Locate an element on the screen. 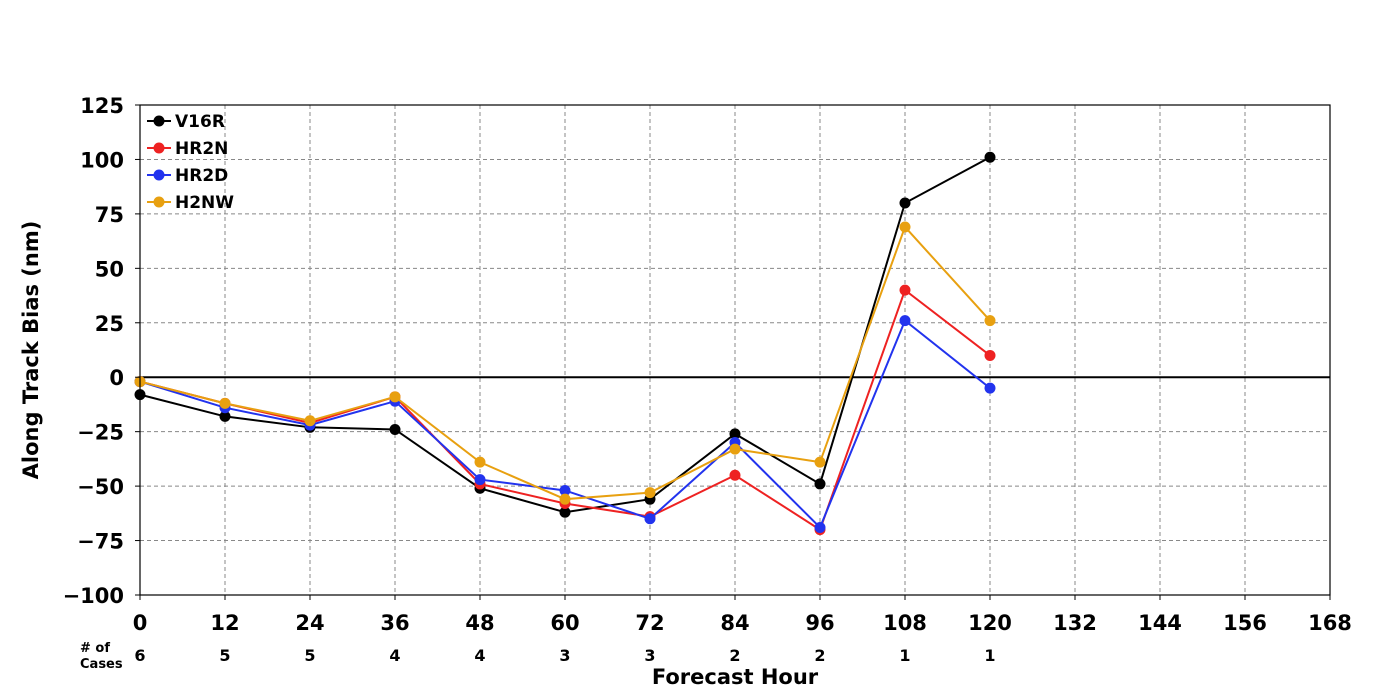 This screenshot has width=1400, height=700. cases-title-line2: Cases is located at coordinates (101, 664).